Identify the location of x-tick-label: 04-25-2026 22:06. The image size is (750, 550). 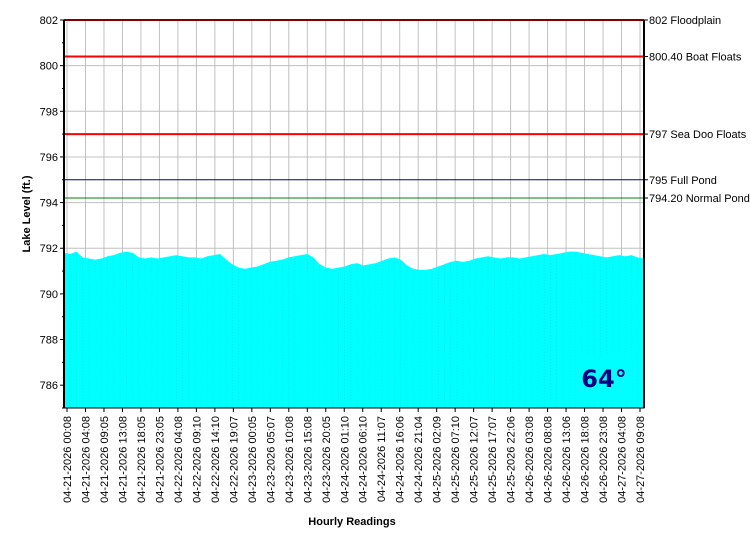
(512, 459).